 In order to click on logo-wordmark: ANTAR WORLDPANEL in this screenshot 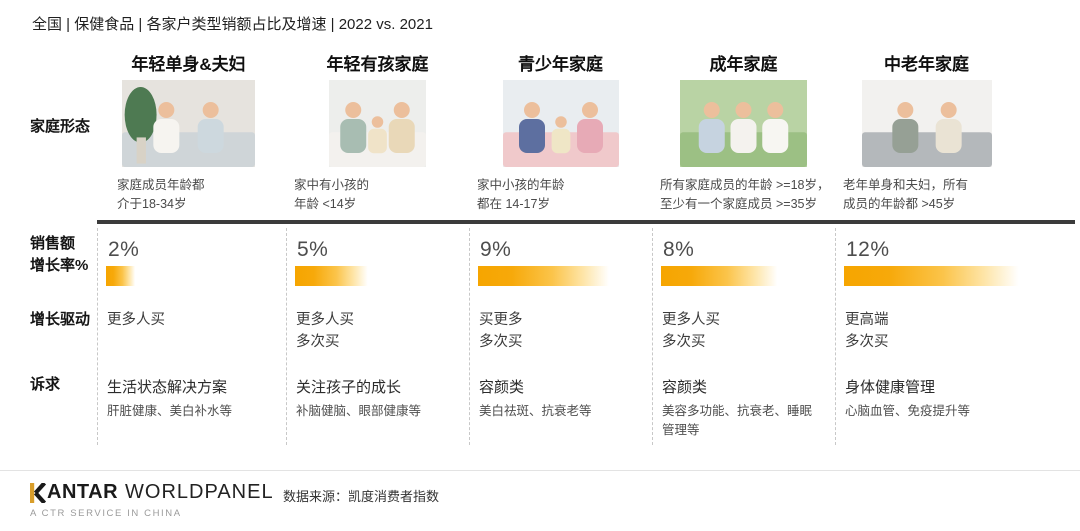, I will do `click(152, 492)`.